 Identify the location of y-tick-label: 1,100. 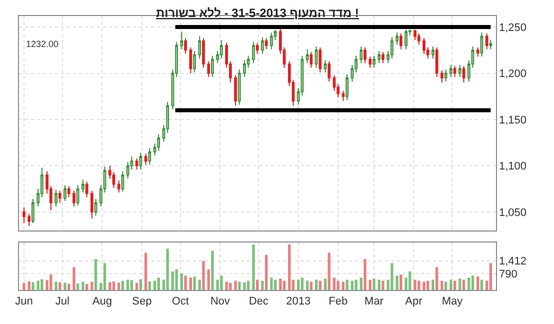
(513, 166).